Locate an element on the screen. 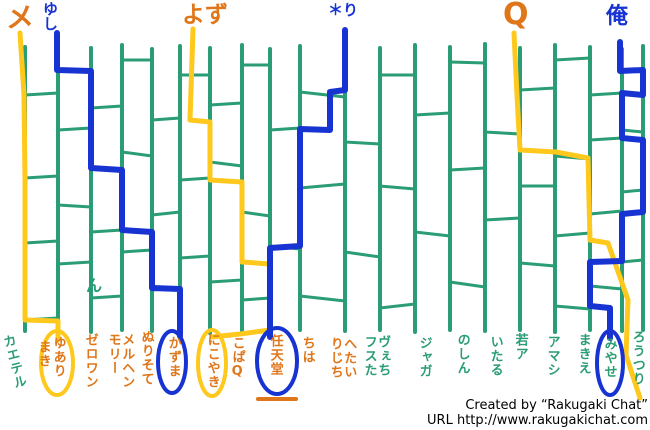 Image resolution: width=650 pixels, height=430 pixels. credit-url: URL http://www.rakugakichat.com is located at coordinates (537, 420).